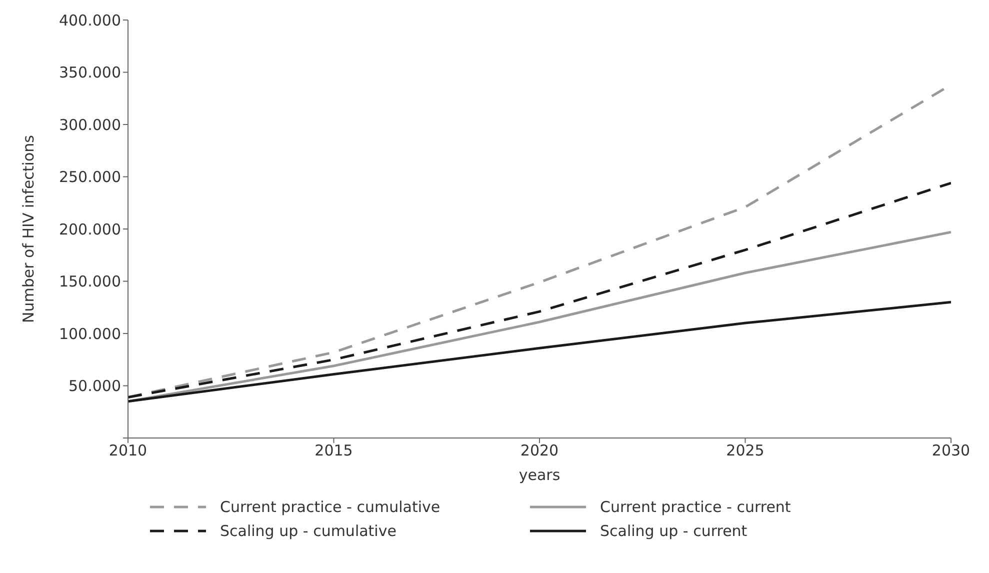  I want to click on legend-label: Scaling up - cumulative, so click(308, 531).